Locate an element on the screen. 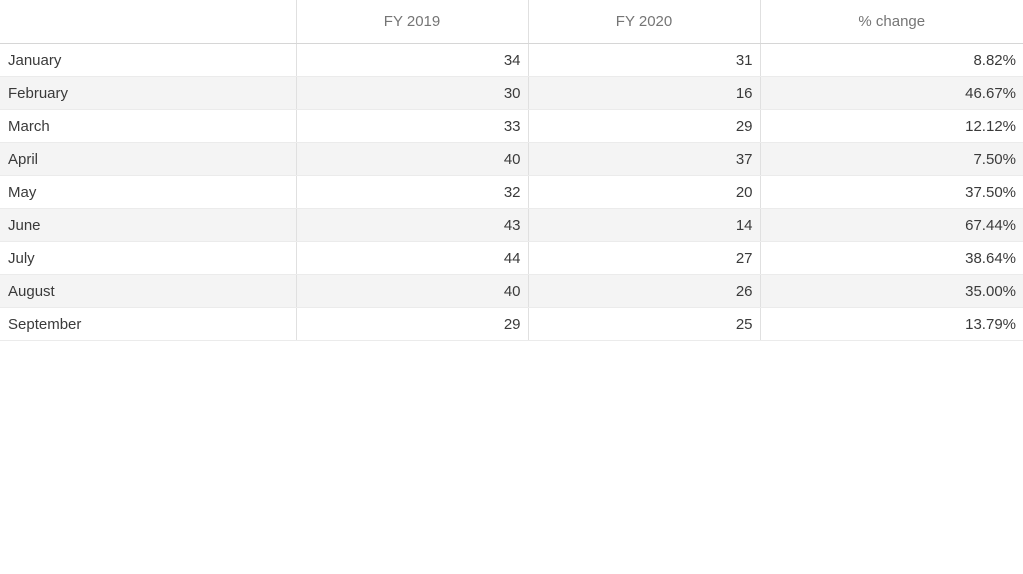 This screenshot has width=1023, height=574. table-header: FY 2019 FY 2020 % change is located at coordinates (511, 22).